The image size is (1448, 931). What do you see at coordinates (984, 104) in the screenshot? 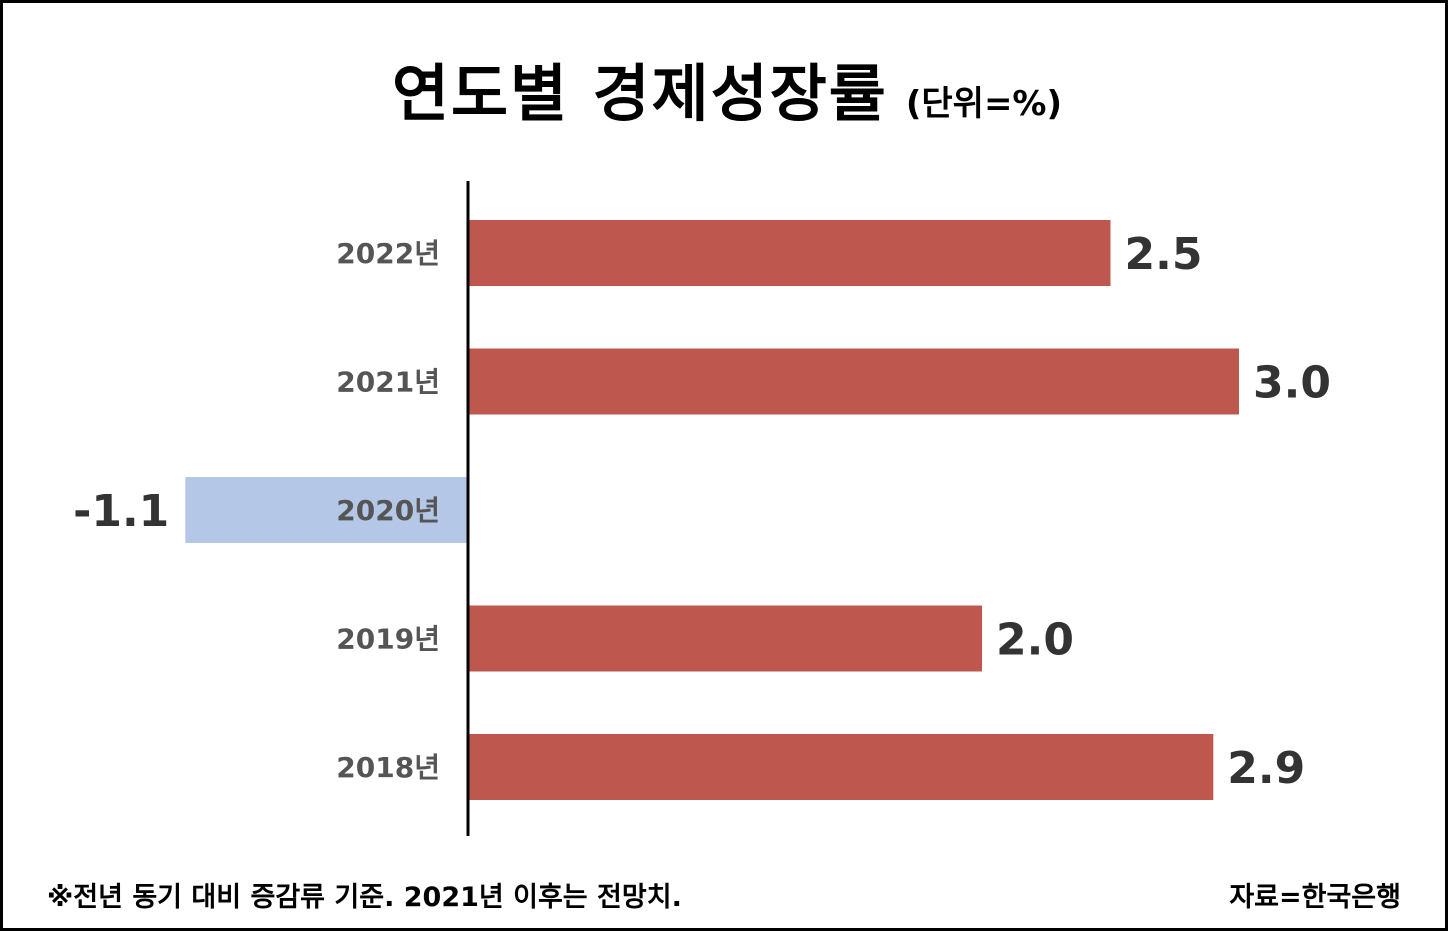
I see `unit-label: (단위=%)` at bounding box center [984, 104].